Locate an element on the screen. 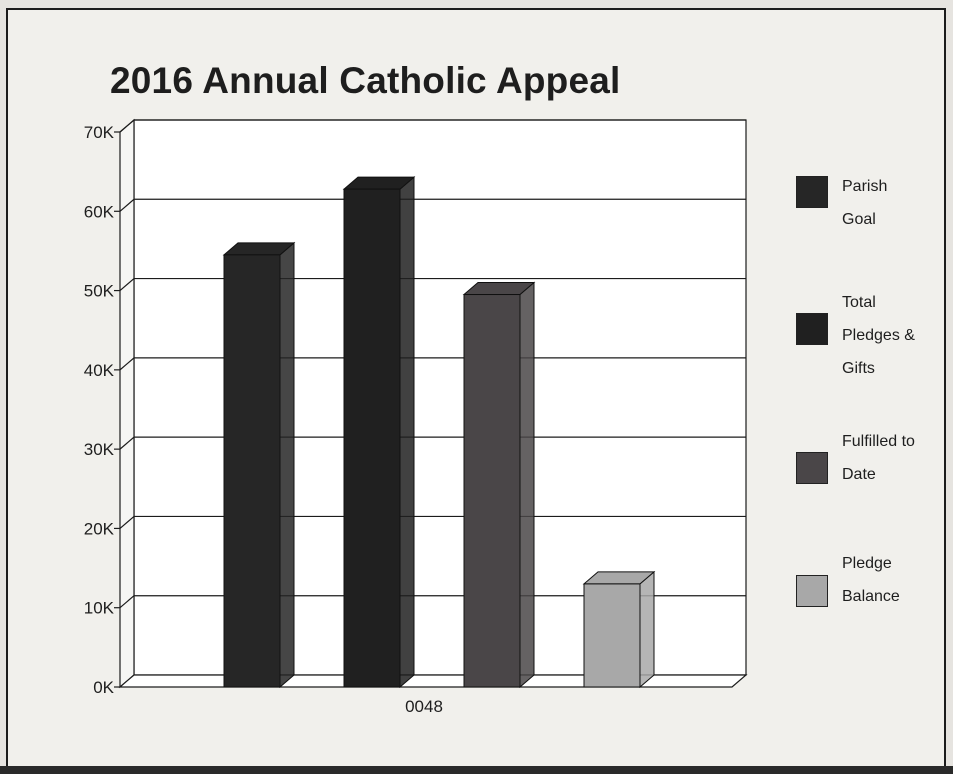 This screenshot has width=953, height=774. legend-label: Fulfilled to Date is located at coordinates (878, 458).